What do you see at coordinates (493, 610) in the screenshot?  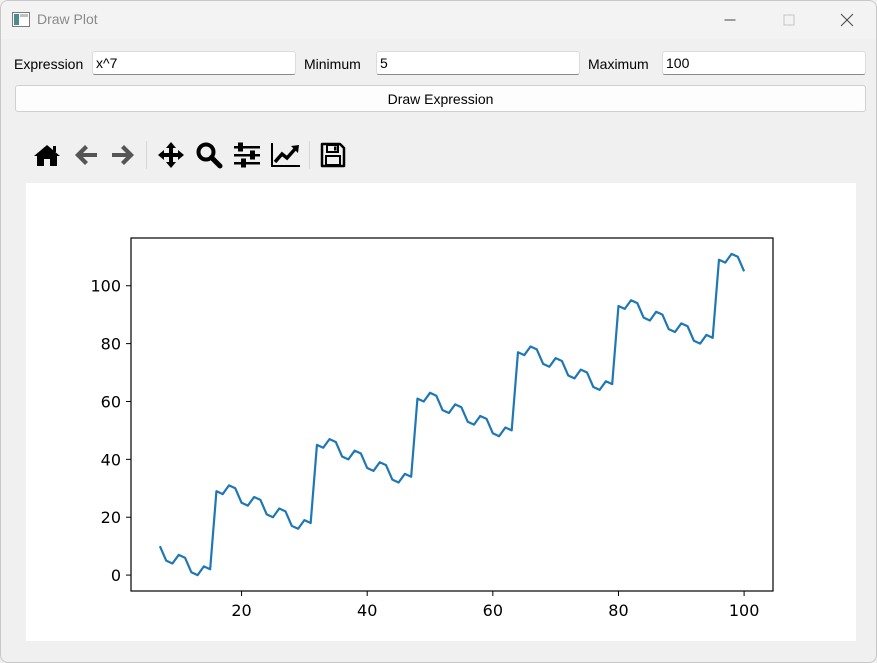 I see `x-tick-label: 60` at bounding box center [493, 610].